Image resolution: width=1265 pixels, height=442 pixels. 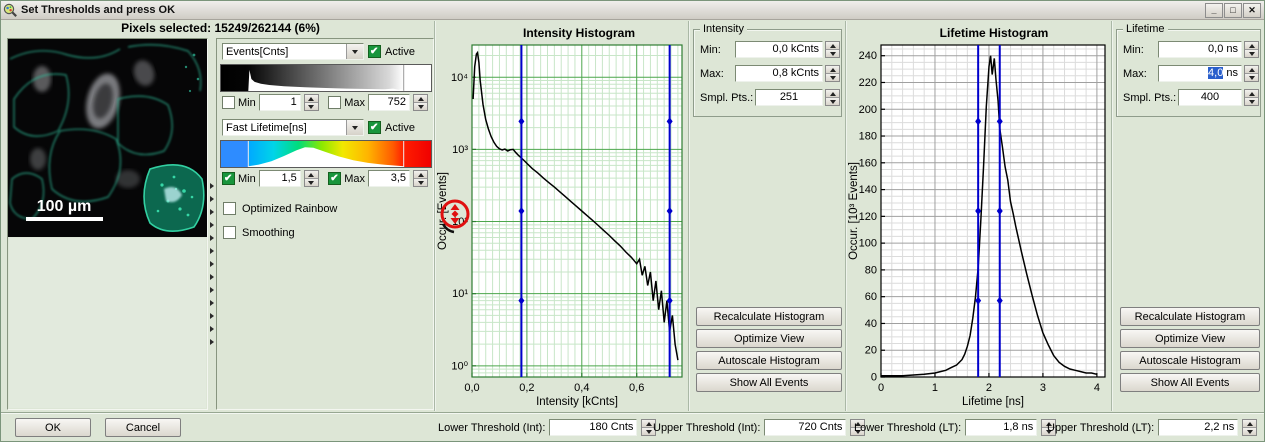 What do you see at coordinates (10, 10) in the screenshot?
I see `app-icon` at bounding box center [10, 10].